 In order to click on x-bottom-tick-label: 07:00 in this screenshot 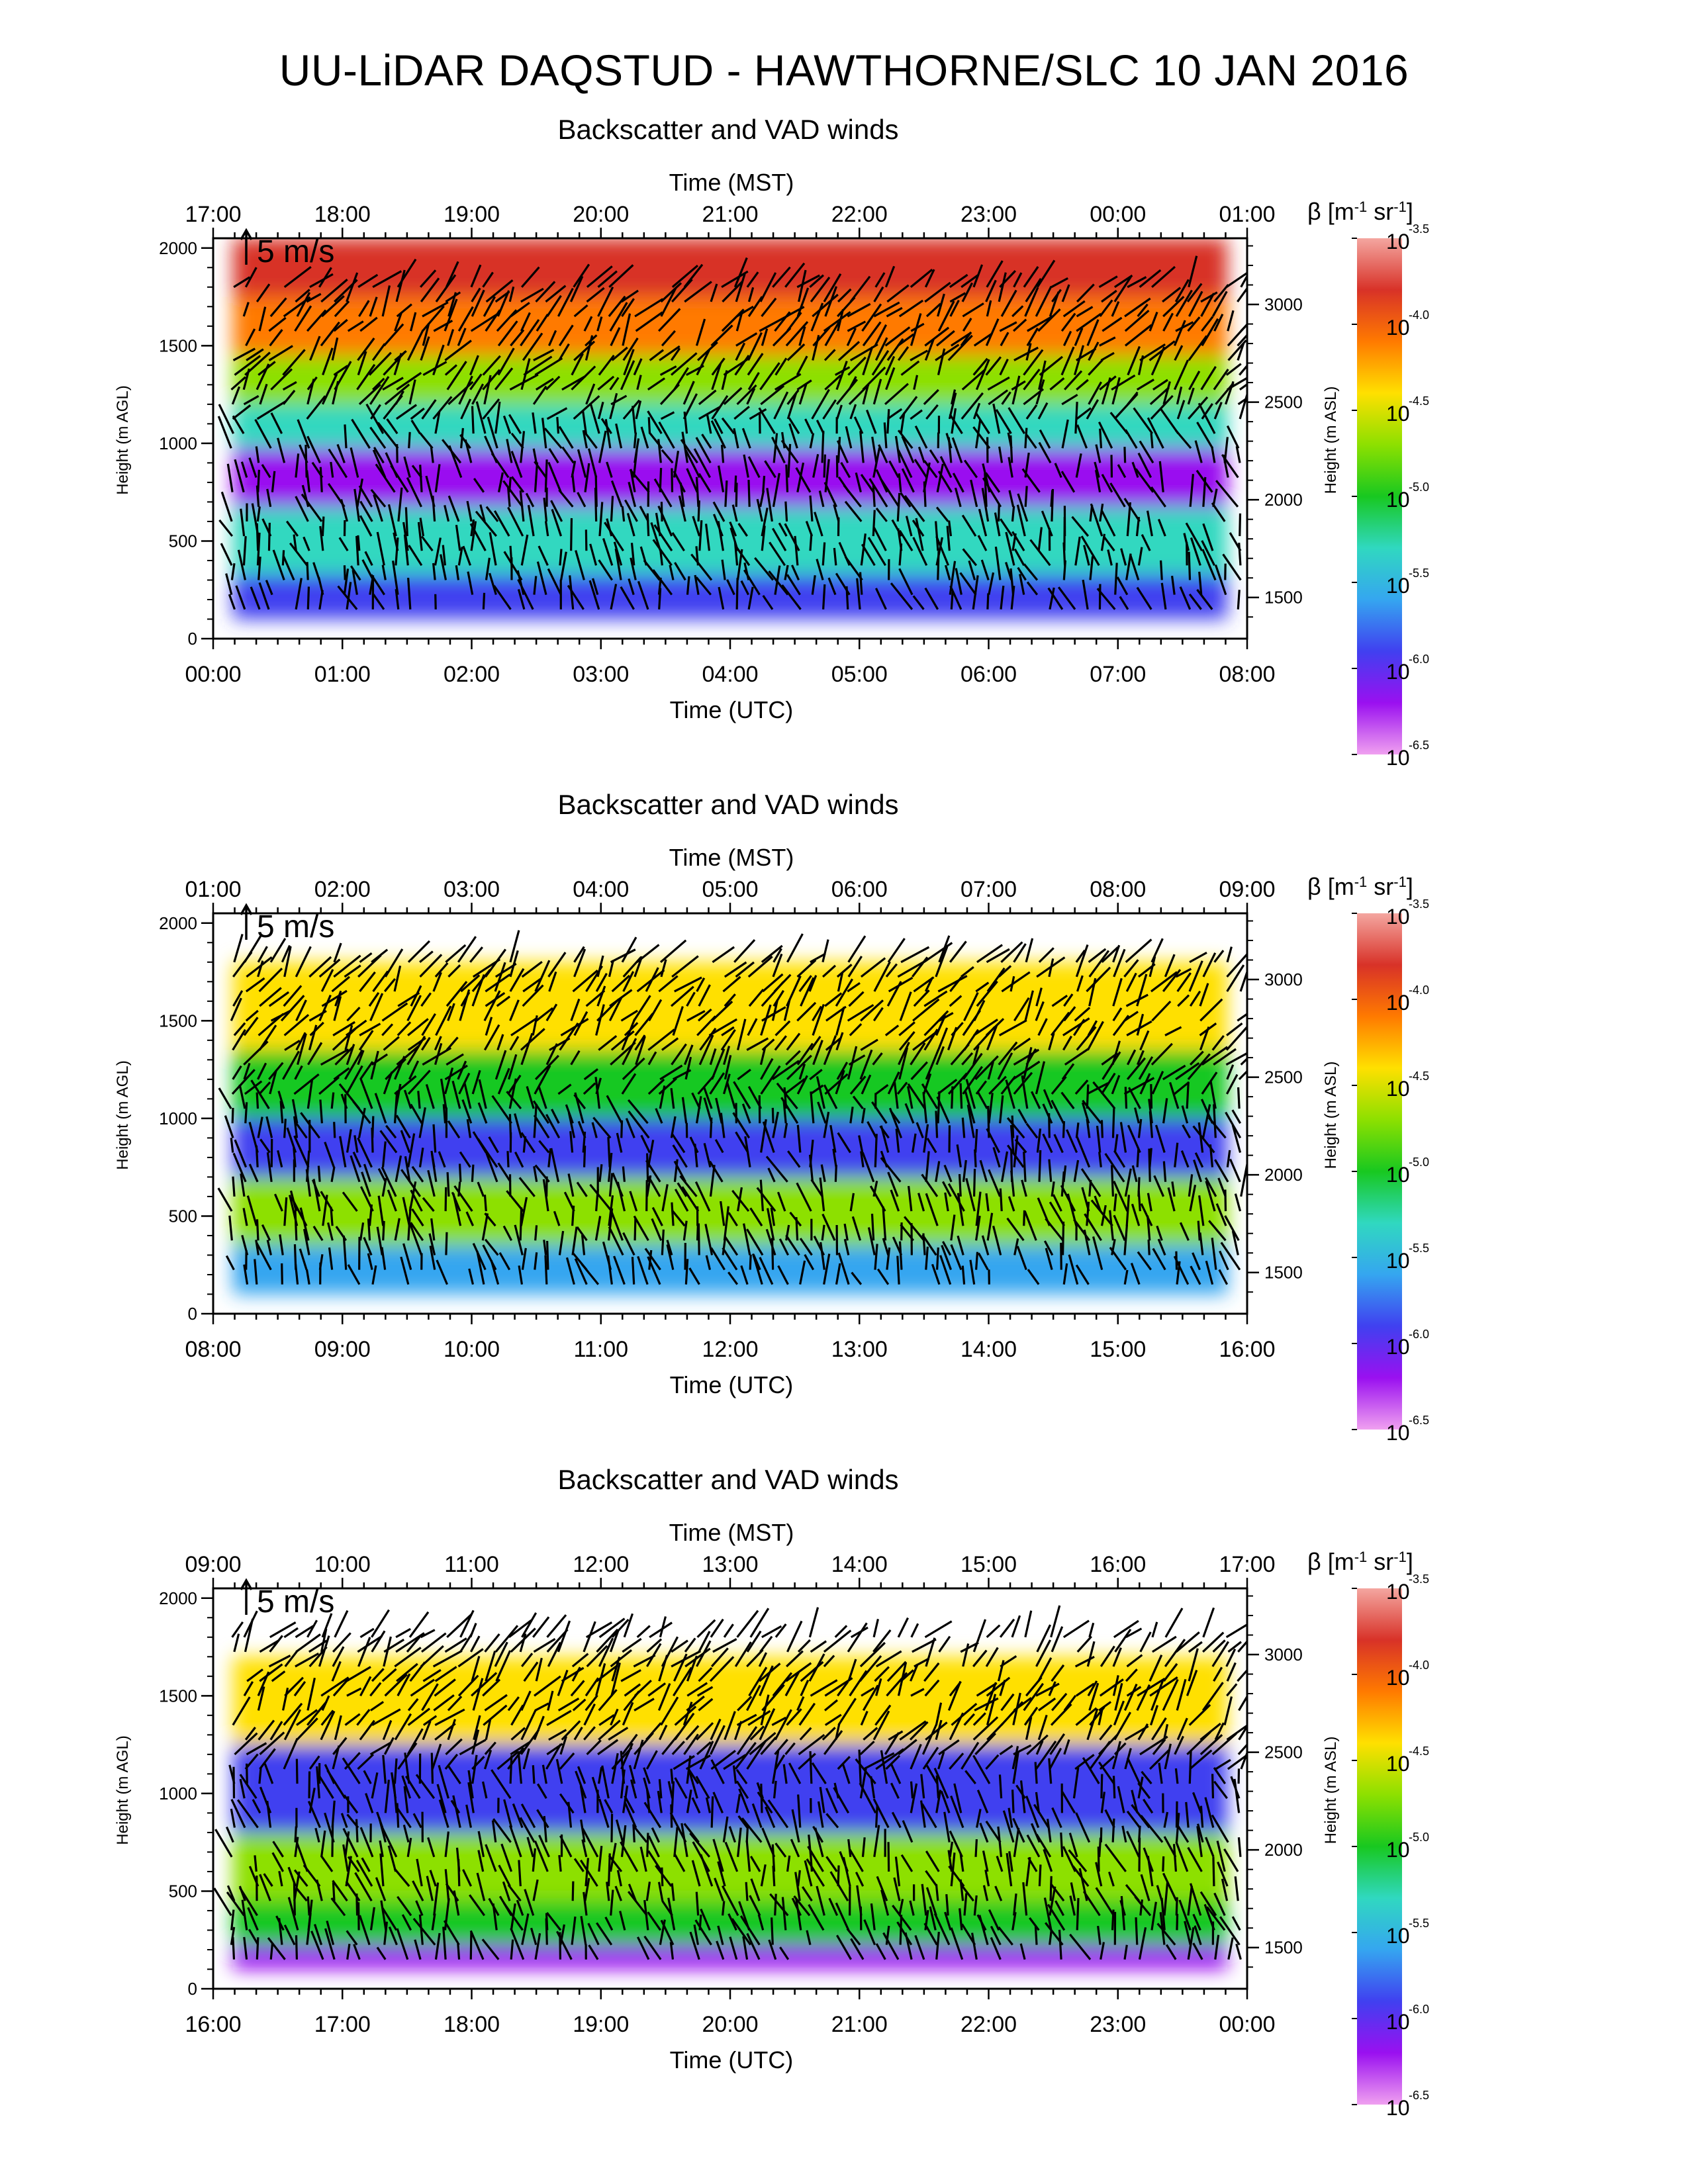, I will do `click(1118, 675)`.